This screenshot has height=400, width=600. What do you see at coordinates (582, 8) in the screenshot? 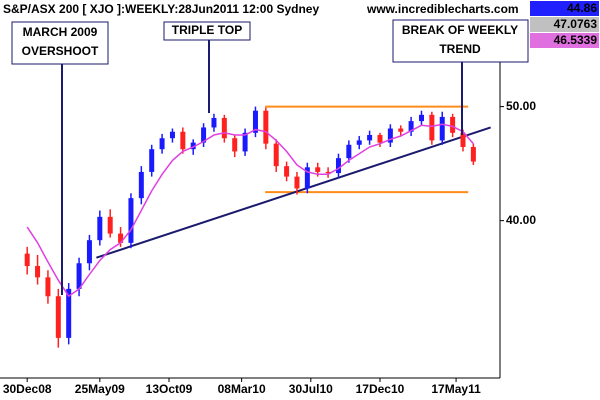
I see `readout-value: 44.86` at bounding box center [582, 8].